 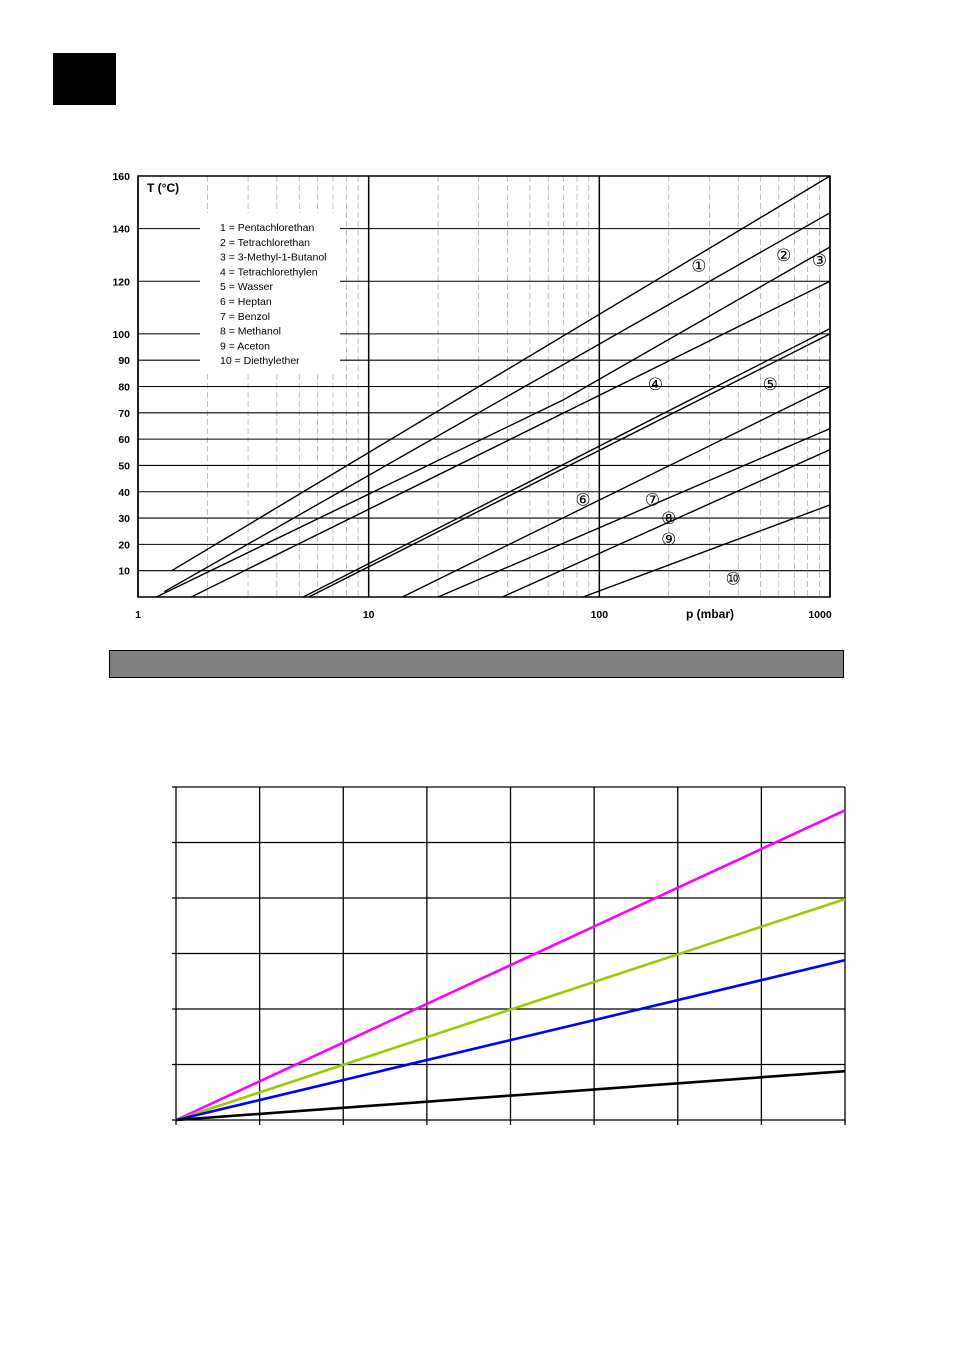 What do you see at coordinates (265, 243) in the screenshot?
I see `c1-legend-entry-2: 2 = Tetrachlorethan` at bounding box center [265, 243].